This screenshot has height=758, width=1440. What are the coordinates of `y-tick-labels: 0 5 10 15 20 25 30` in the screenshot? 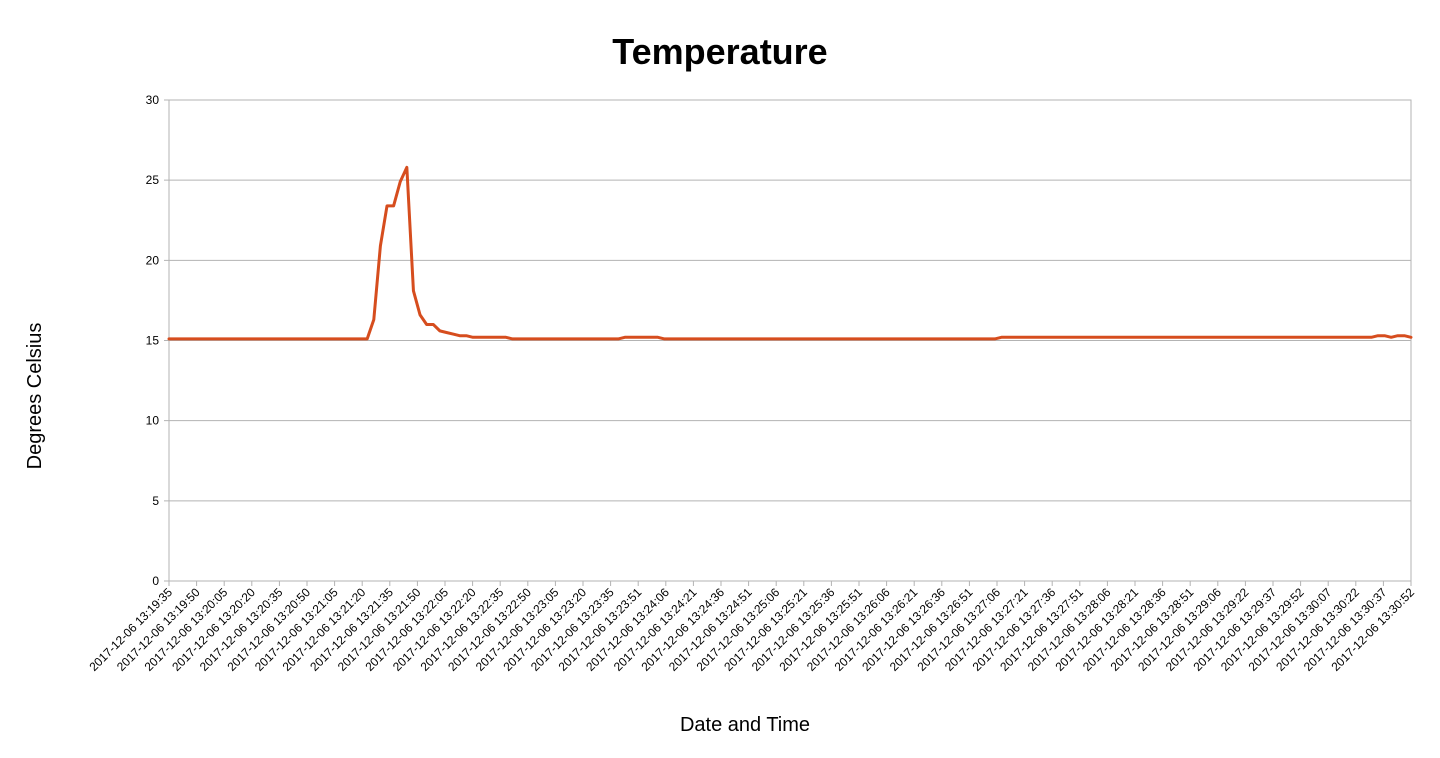 It's located at (153, 340).